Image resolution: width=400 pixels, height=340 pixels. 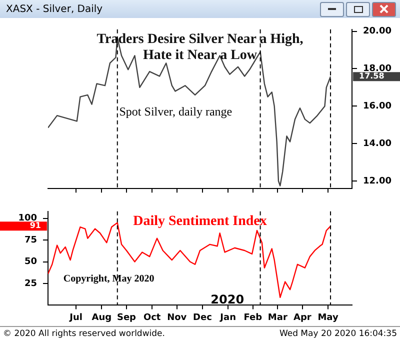 I want to click on x-tick-label: Dec, so click(x=202, y=317).